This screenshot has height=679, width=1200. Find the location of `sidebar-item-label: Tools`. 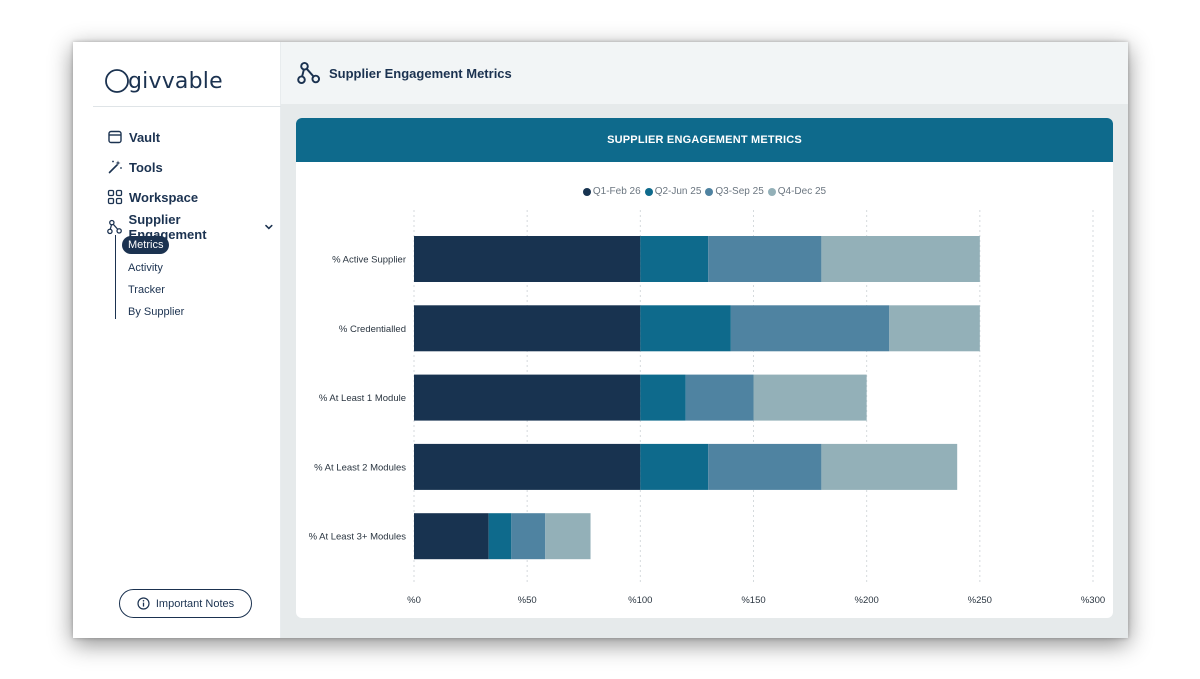

sidebar-item-label: Tools is located at coordinates (146, 167).